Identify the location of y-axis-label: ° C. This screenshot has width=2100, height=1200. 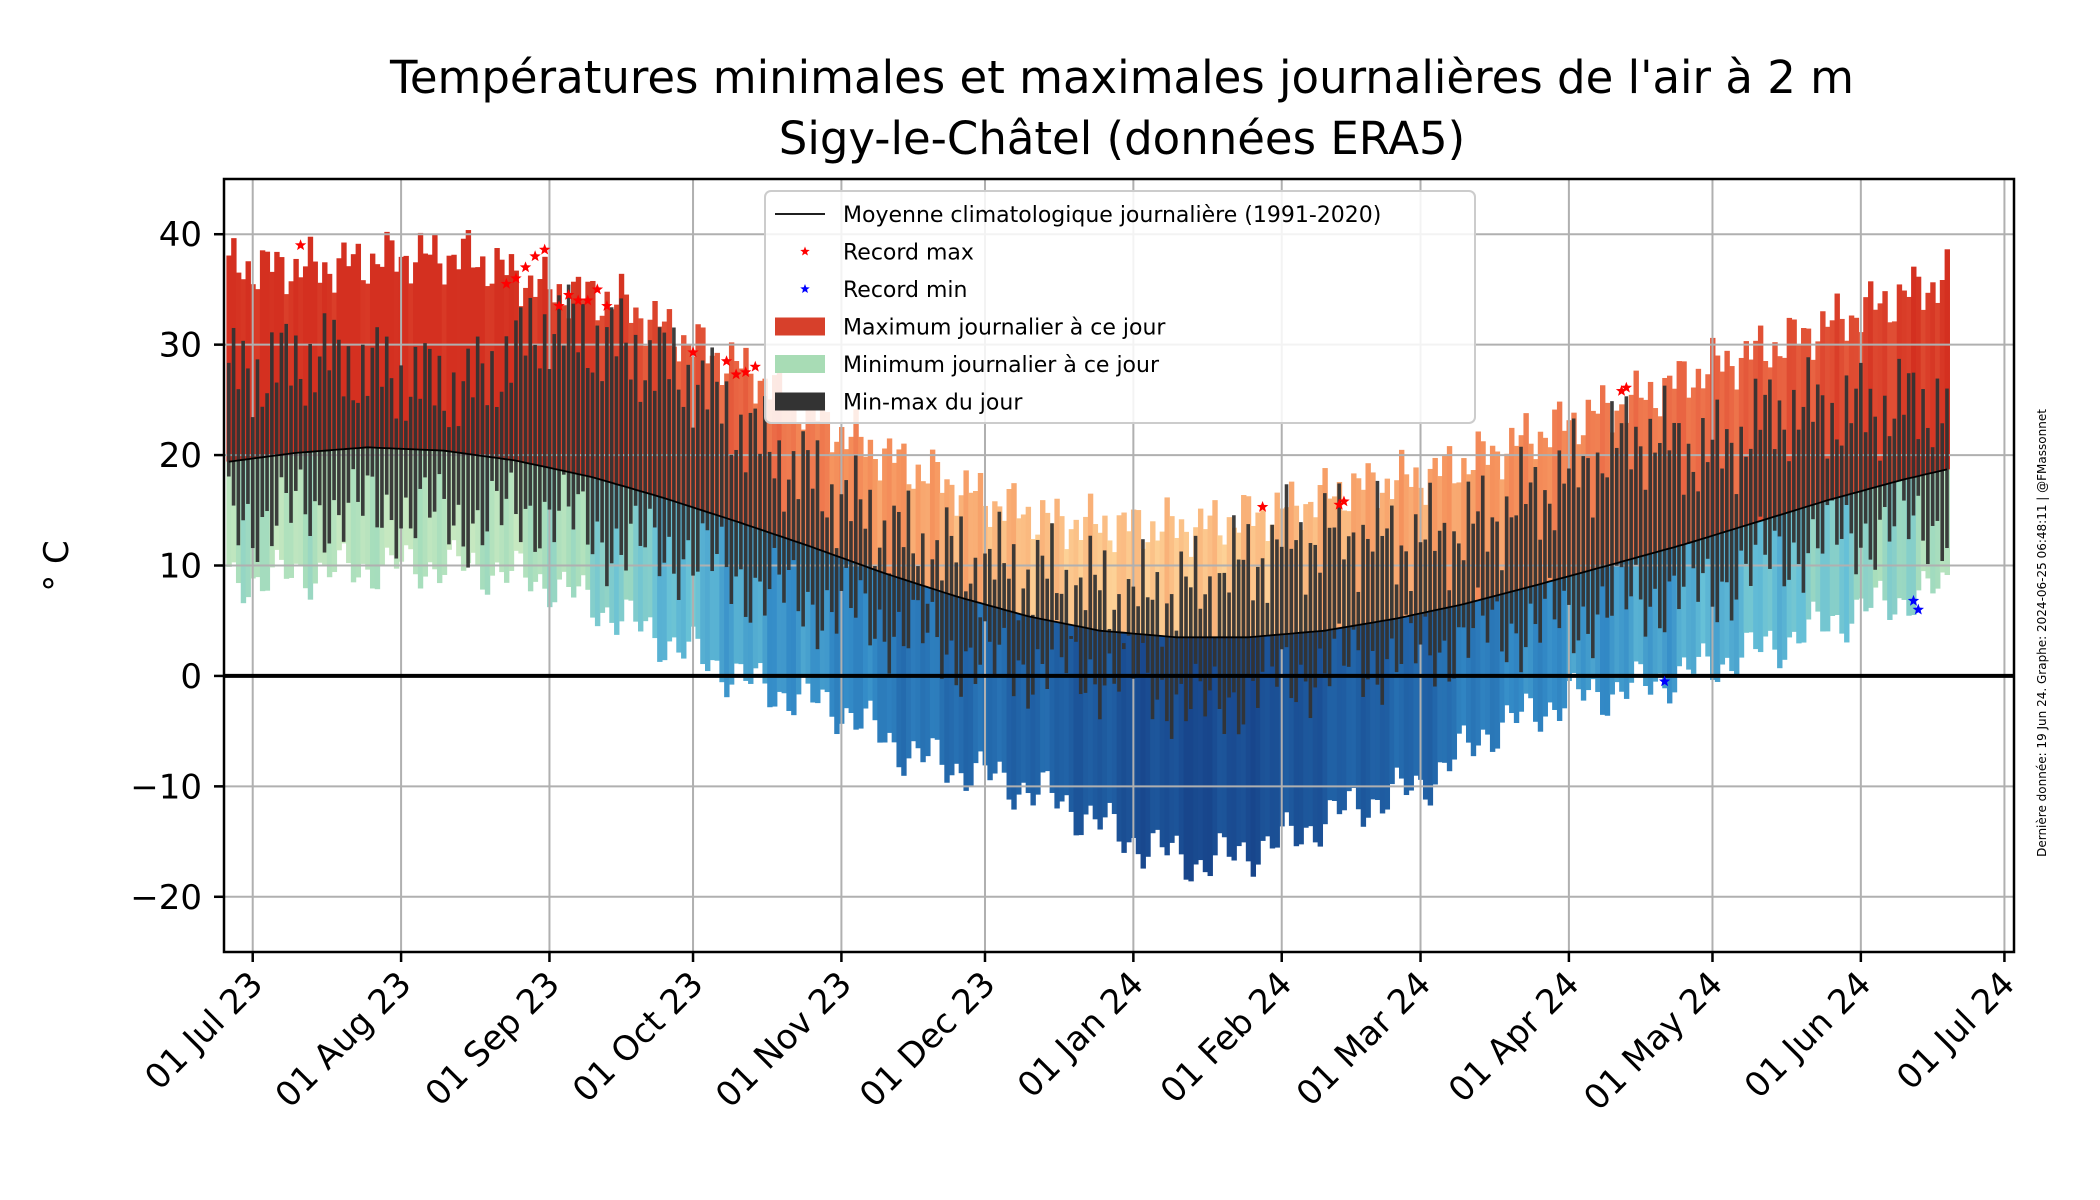
(57, 566).